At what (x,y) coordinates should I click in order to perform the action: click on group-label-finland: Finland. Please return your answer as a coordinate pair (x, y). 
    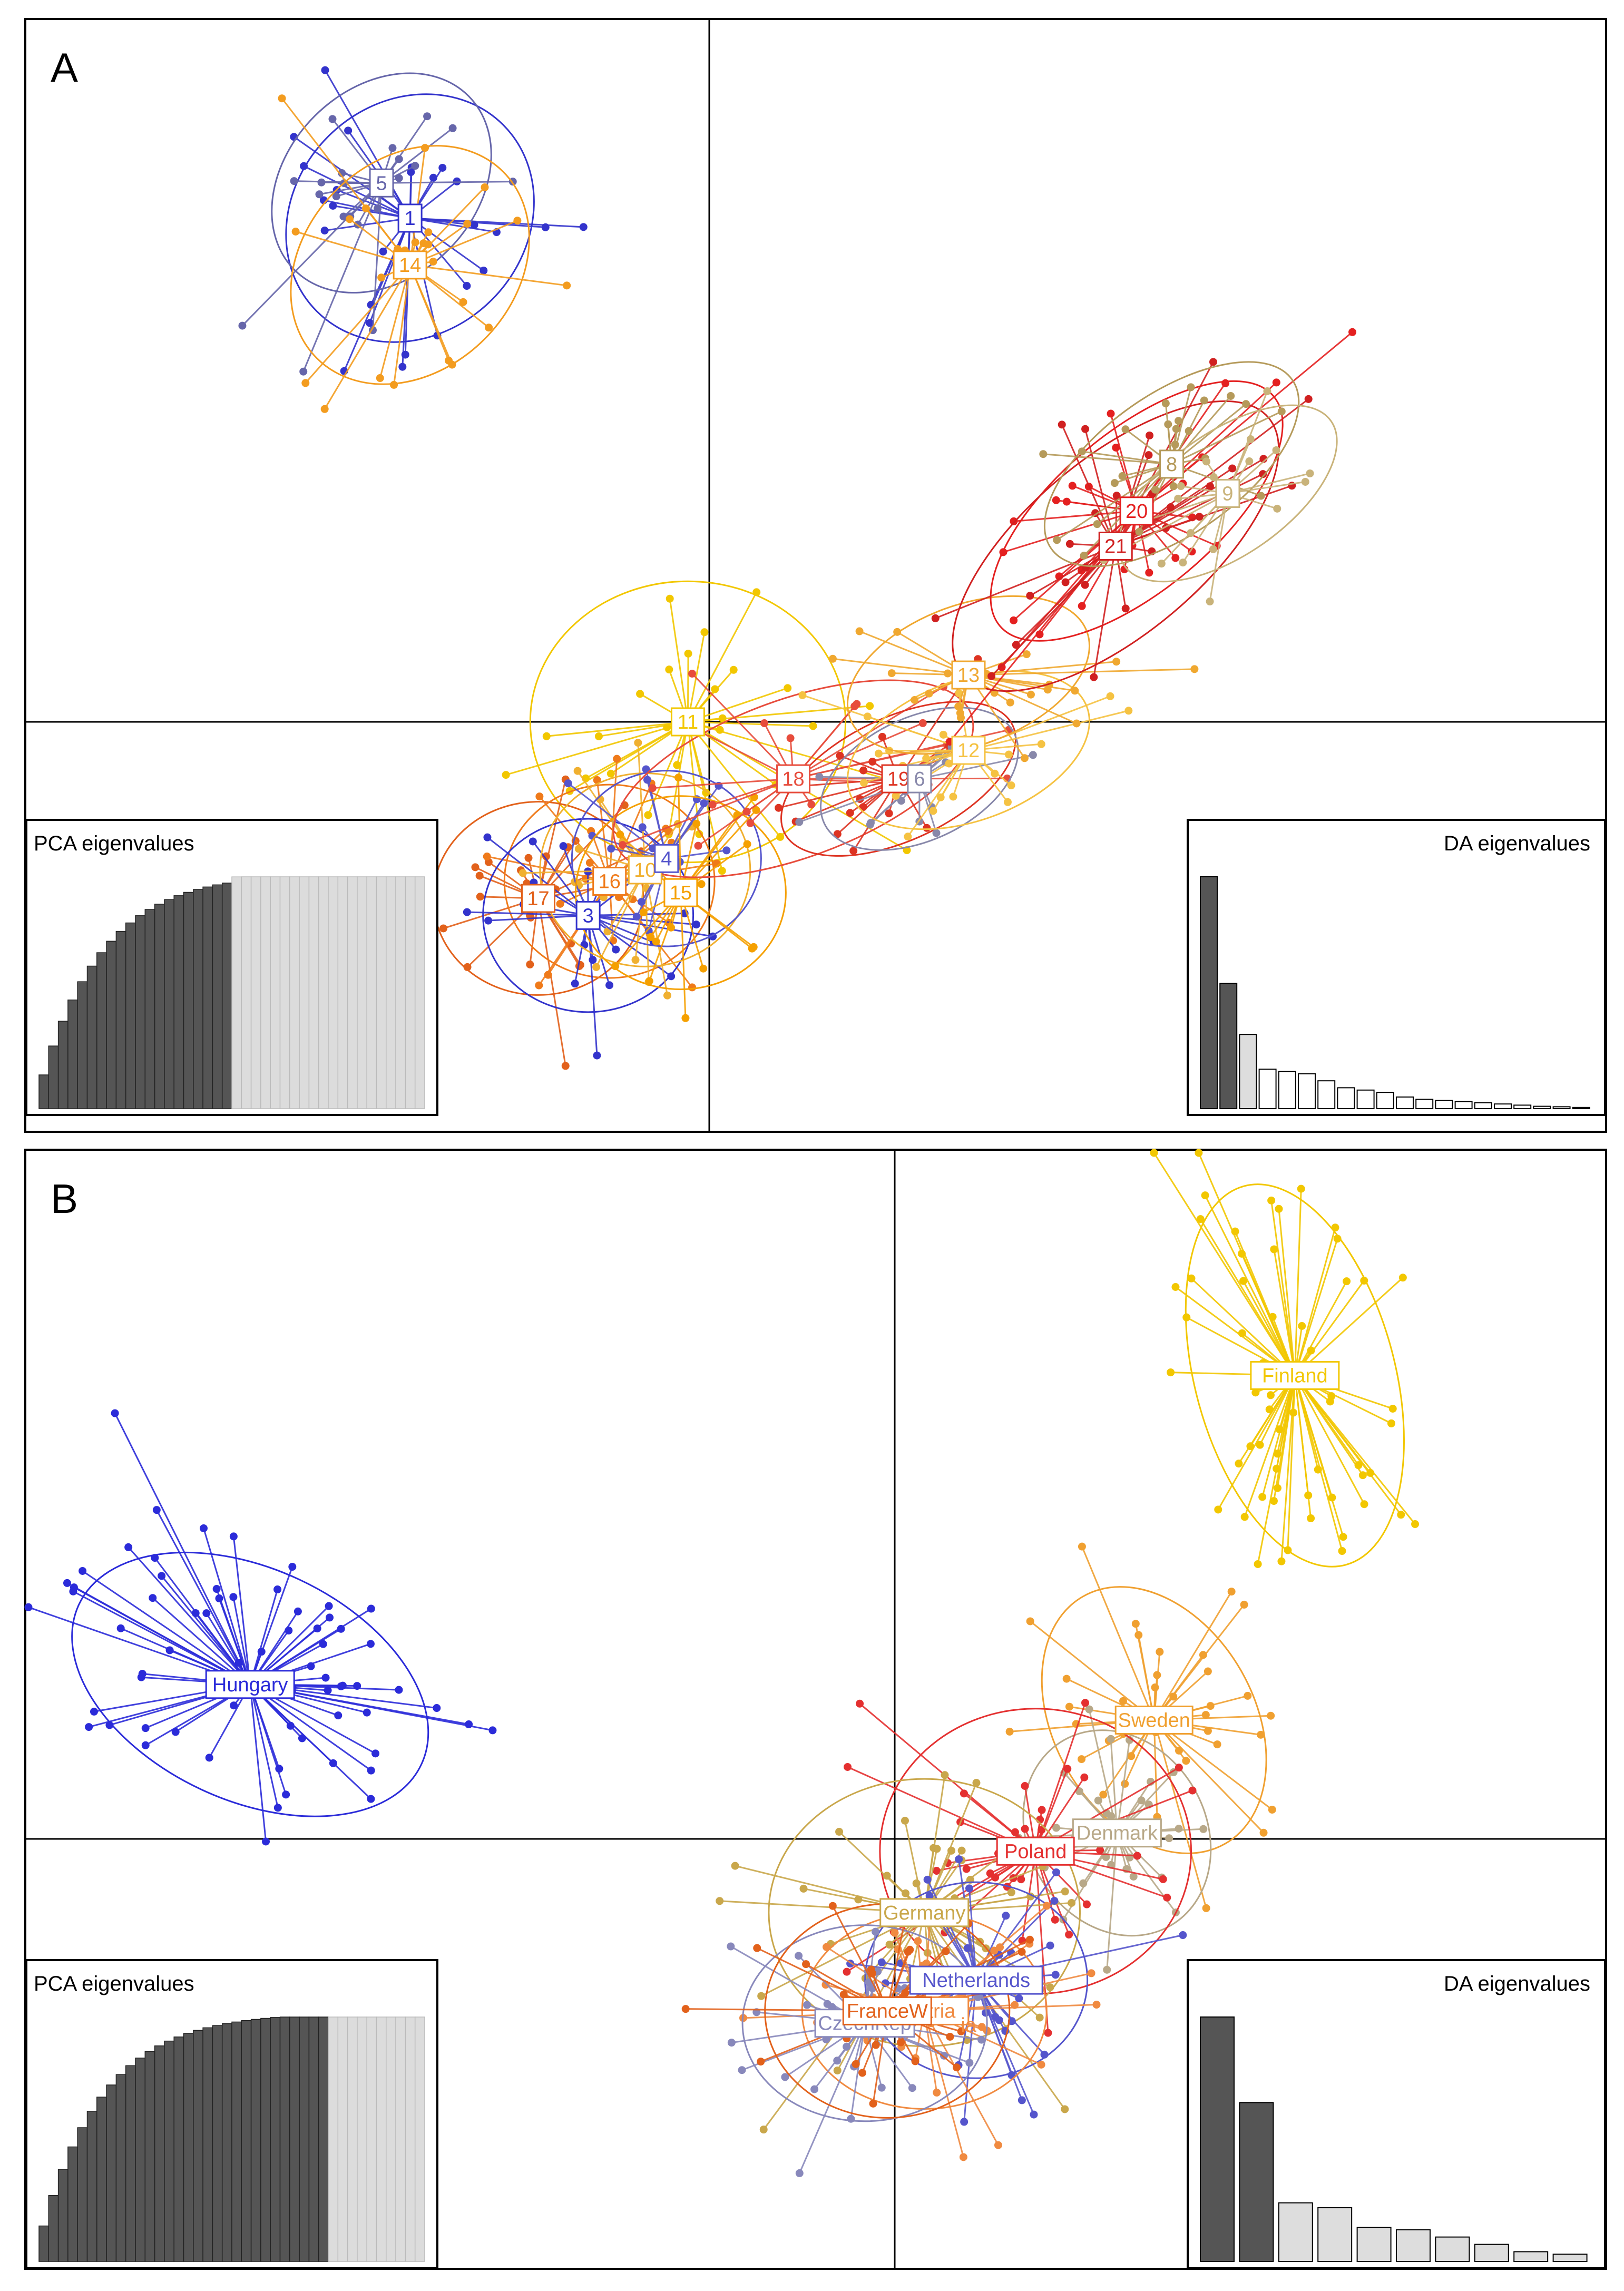
    Looking at the image, I should click on (1295, 1375).